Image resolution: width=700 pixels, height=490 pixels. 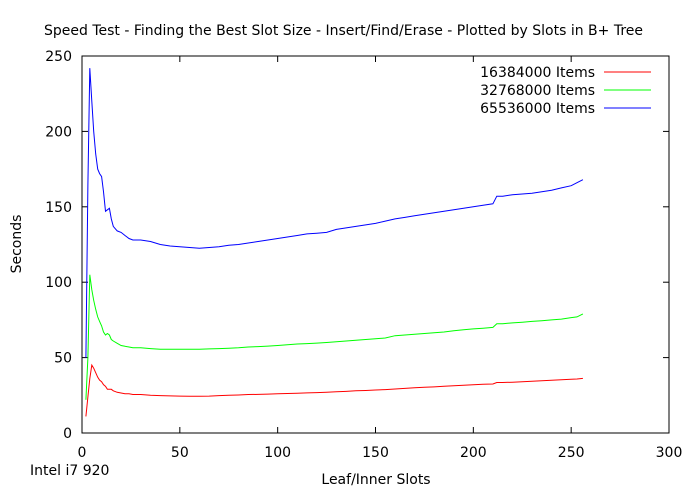 What do you see at coordinates (58, 57) in the screenshot?
I see `y-tick-label: 250` at bounding box center [58, 57].